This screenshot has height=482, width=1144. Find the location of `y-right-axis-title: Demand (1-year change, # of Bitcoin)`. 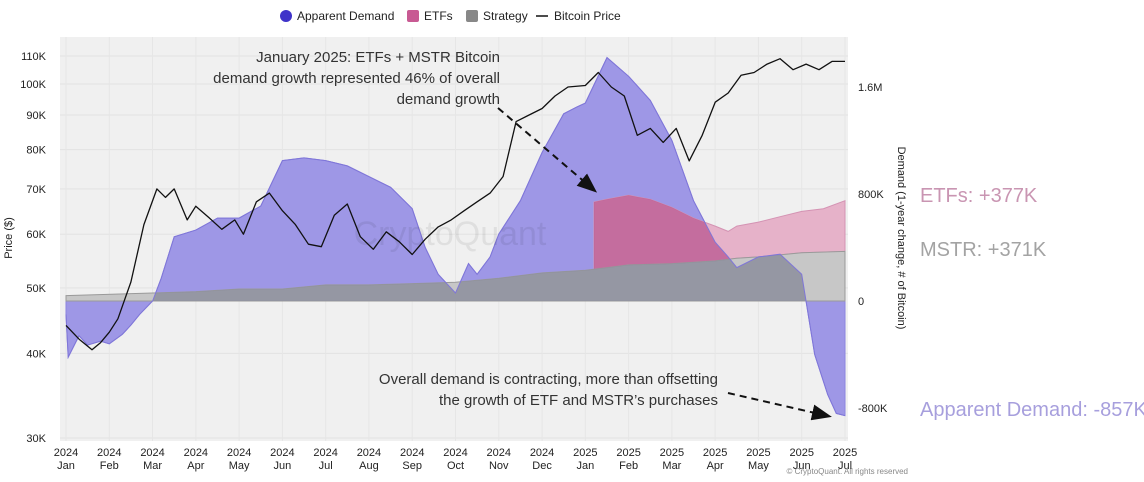

y-right-axis-title: Demand (1-year change, # of Bitcoin) is located at coordinates (901, 238).